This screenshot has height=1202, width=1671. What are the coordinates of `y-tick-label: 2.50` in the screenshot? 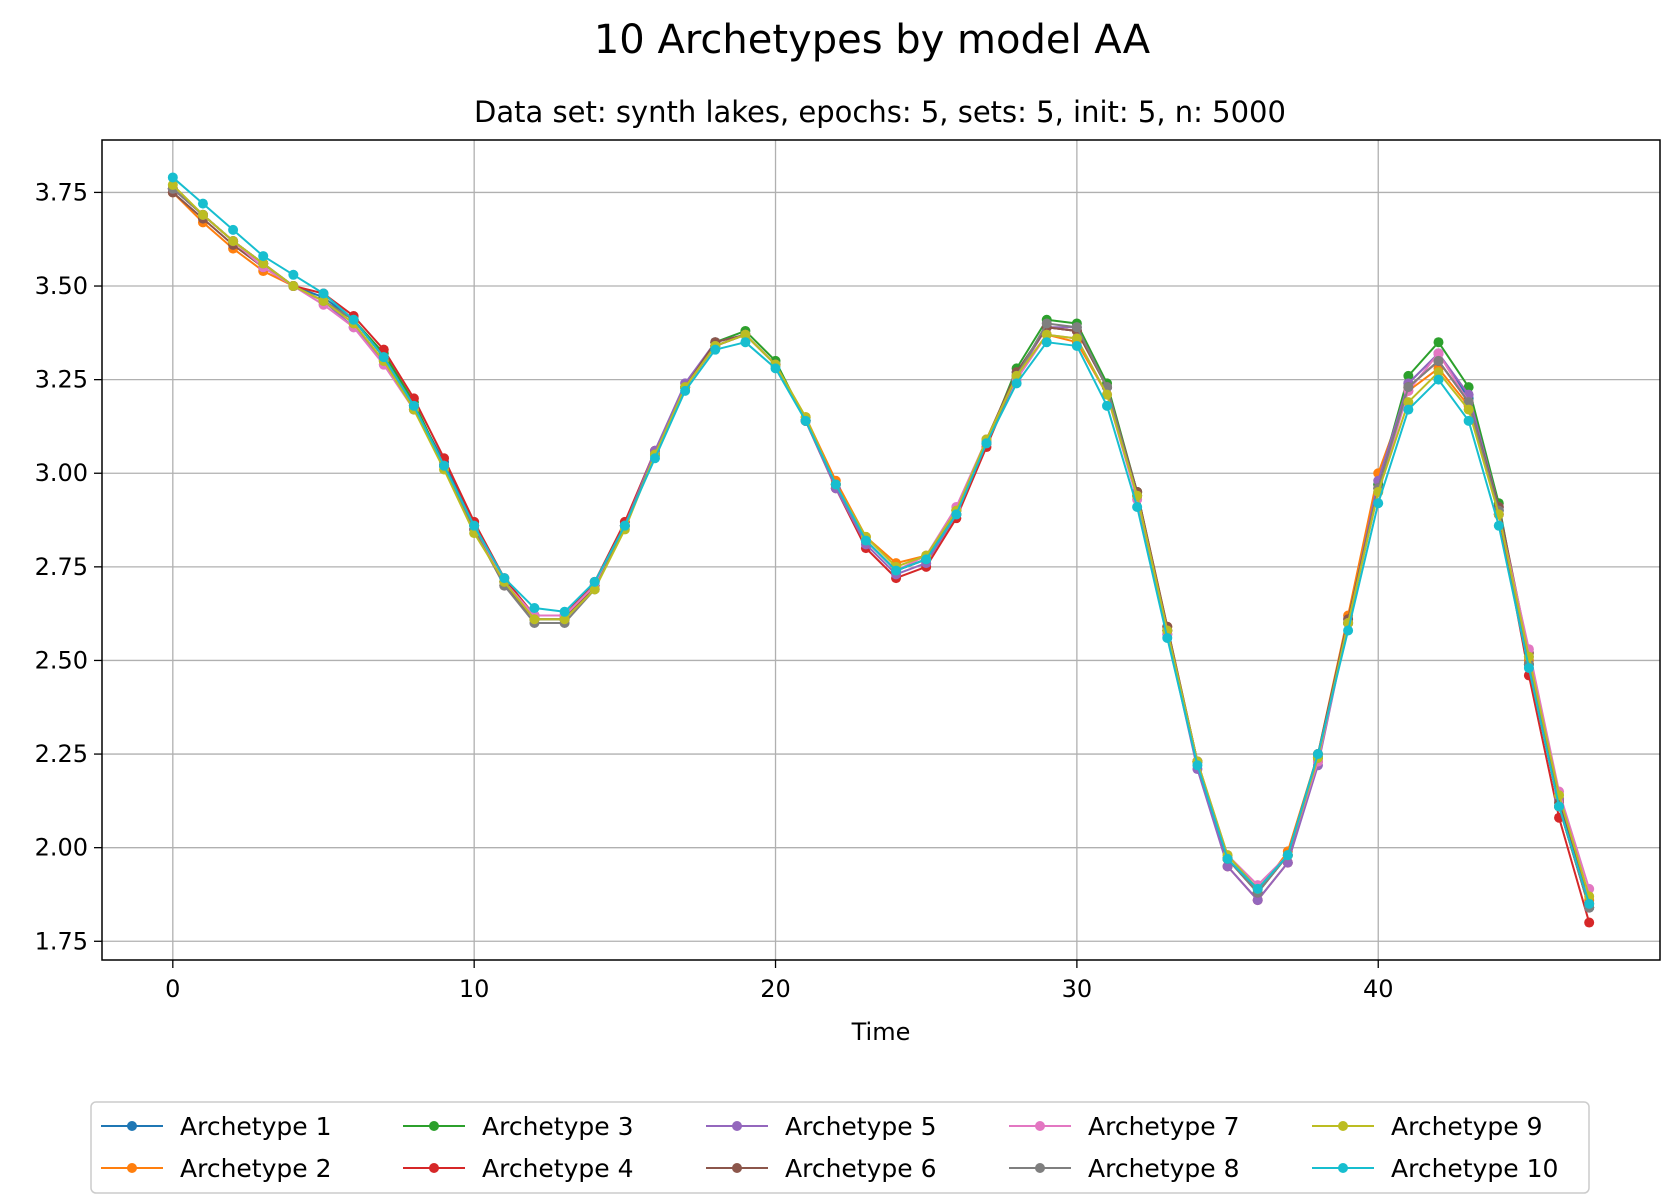 It's located at (61, 660).